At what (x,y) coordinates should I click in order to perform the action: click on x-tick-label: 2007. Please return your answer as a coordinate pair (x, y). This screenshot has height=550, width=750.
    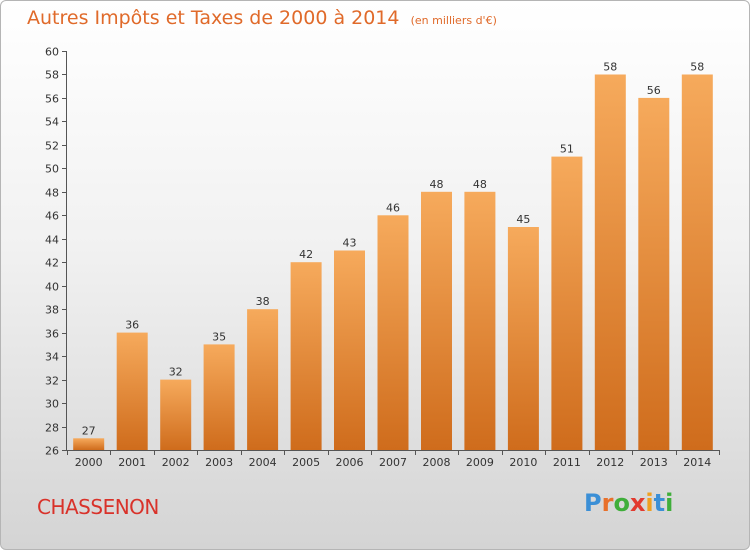
    Looking at the image, I should click on (393, 462).